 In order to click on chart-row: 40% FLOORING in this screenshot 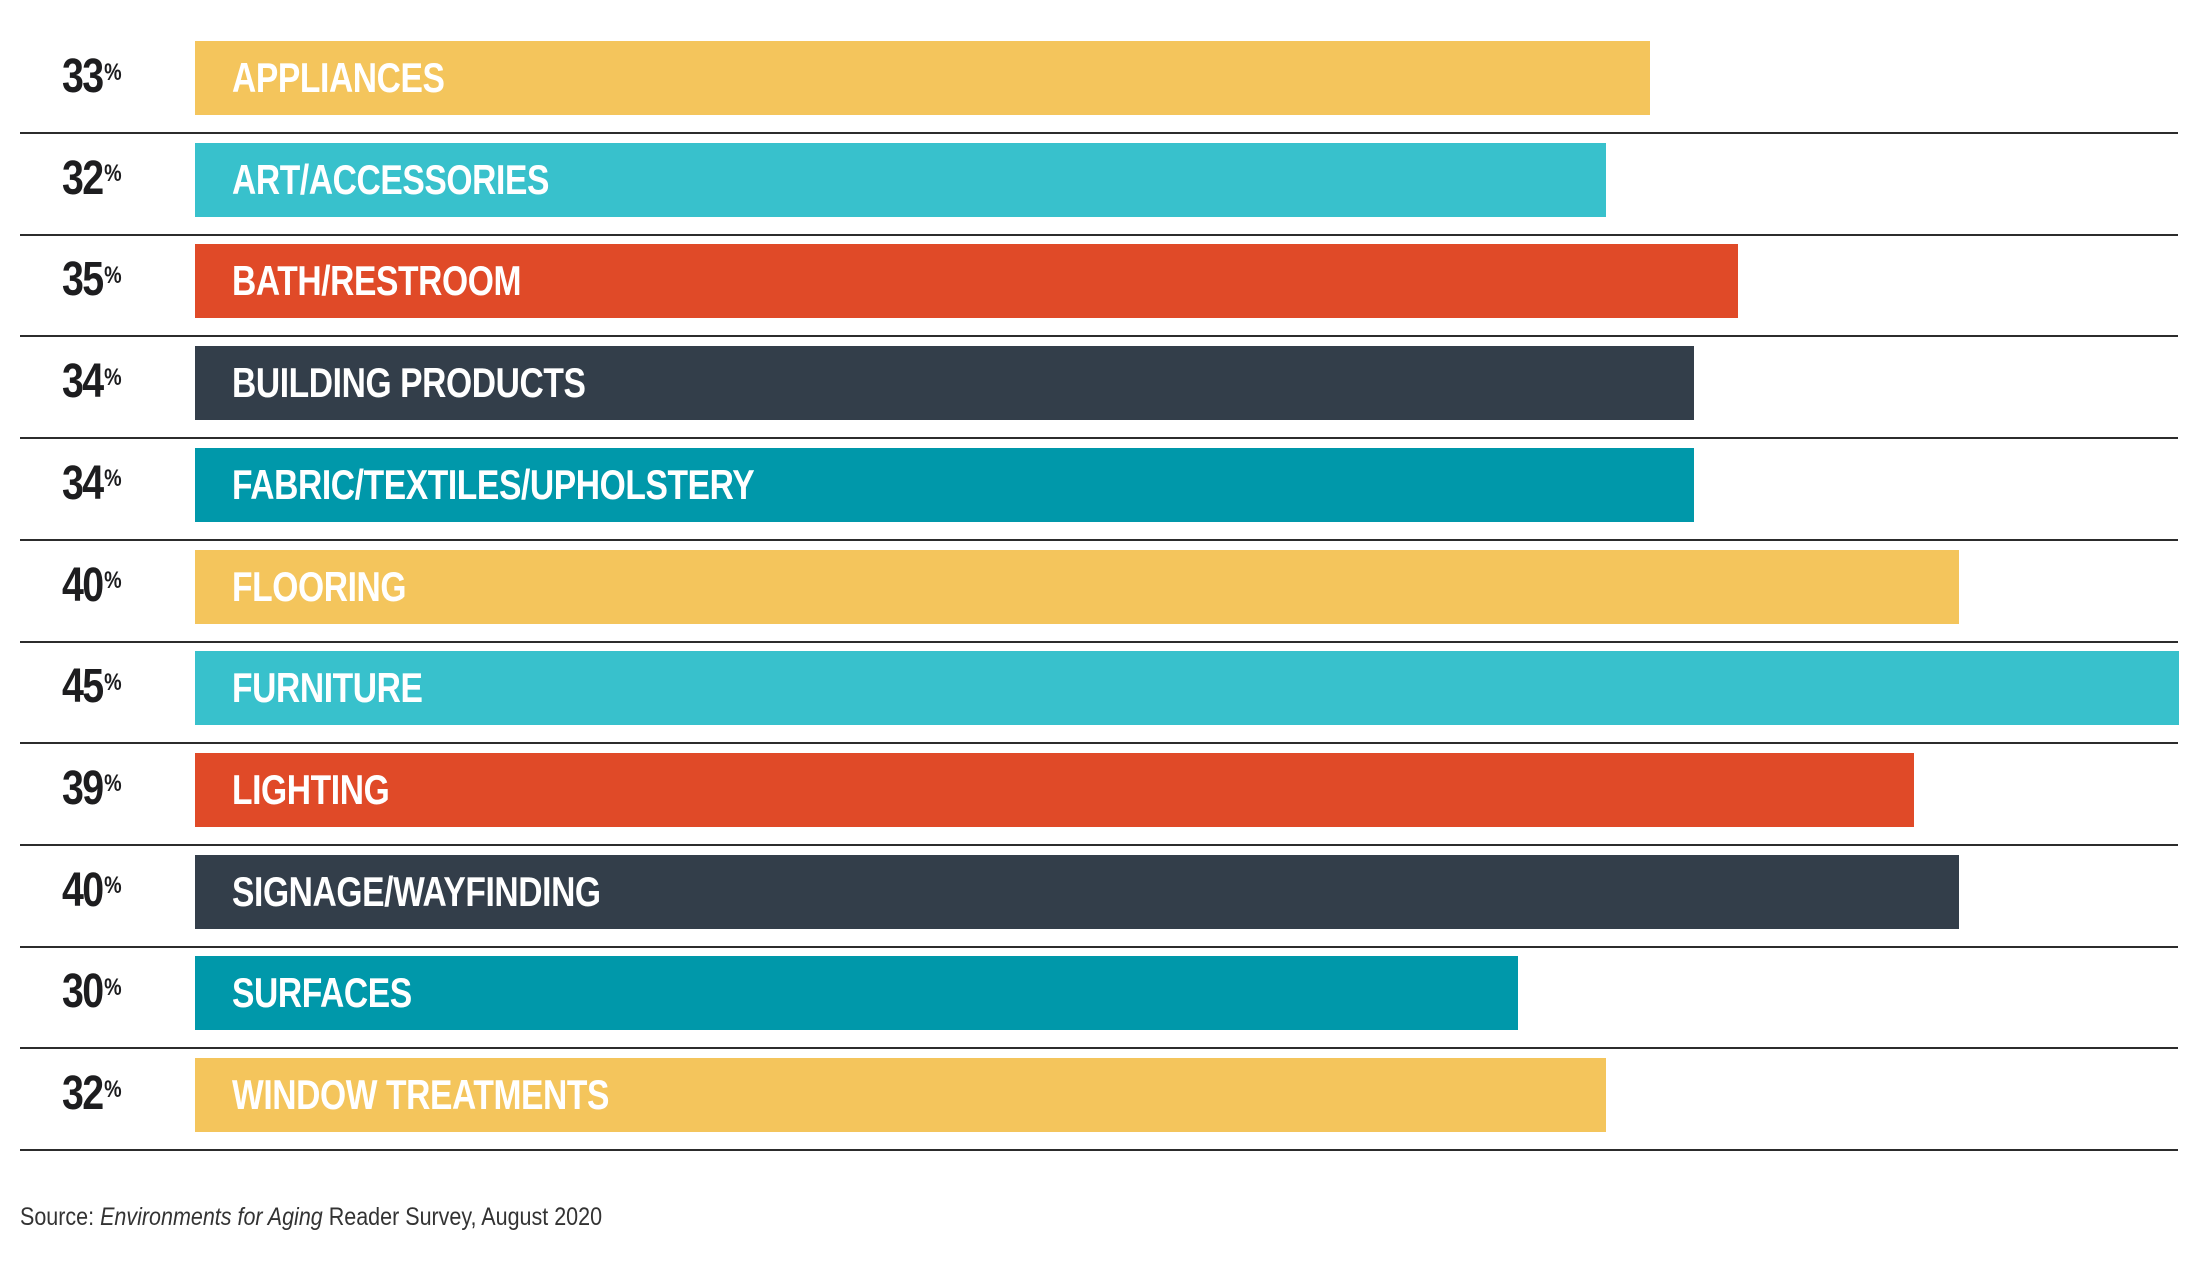, I will do `click(1099, 585)`.